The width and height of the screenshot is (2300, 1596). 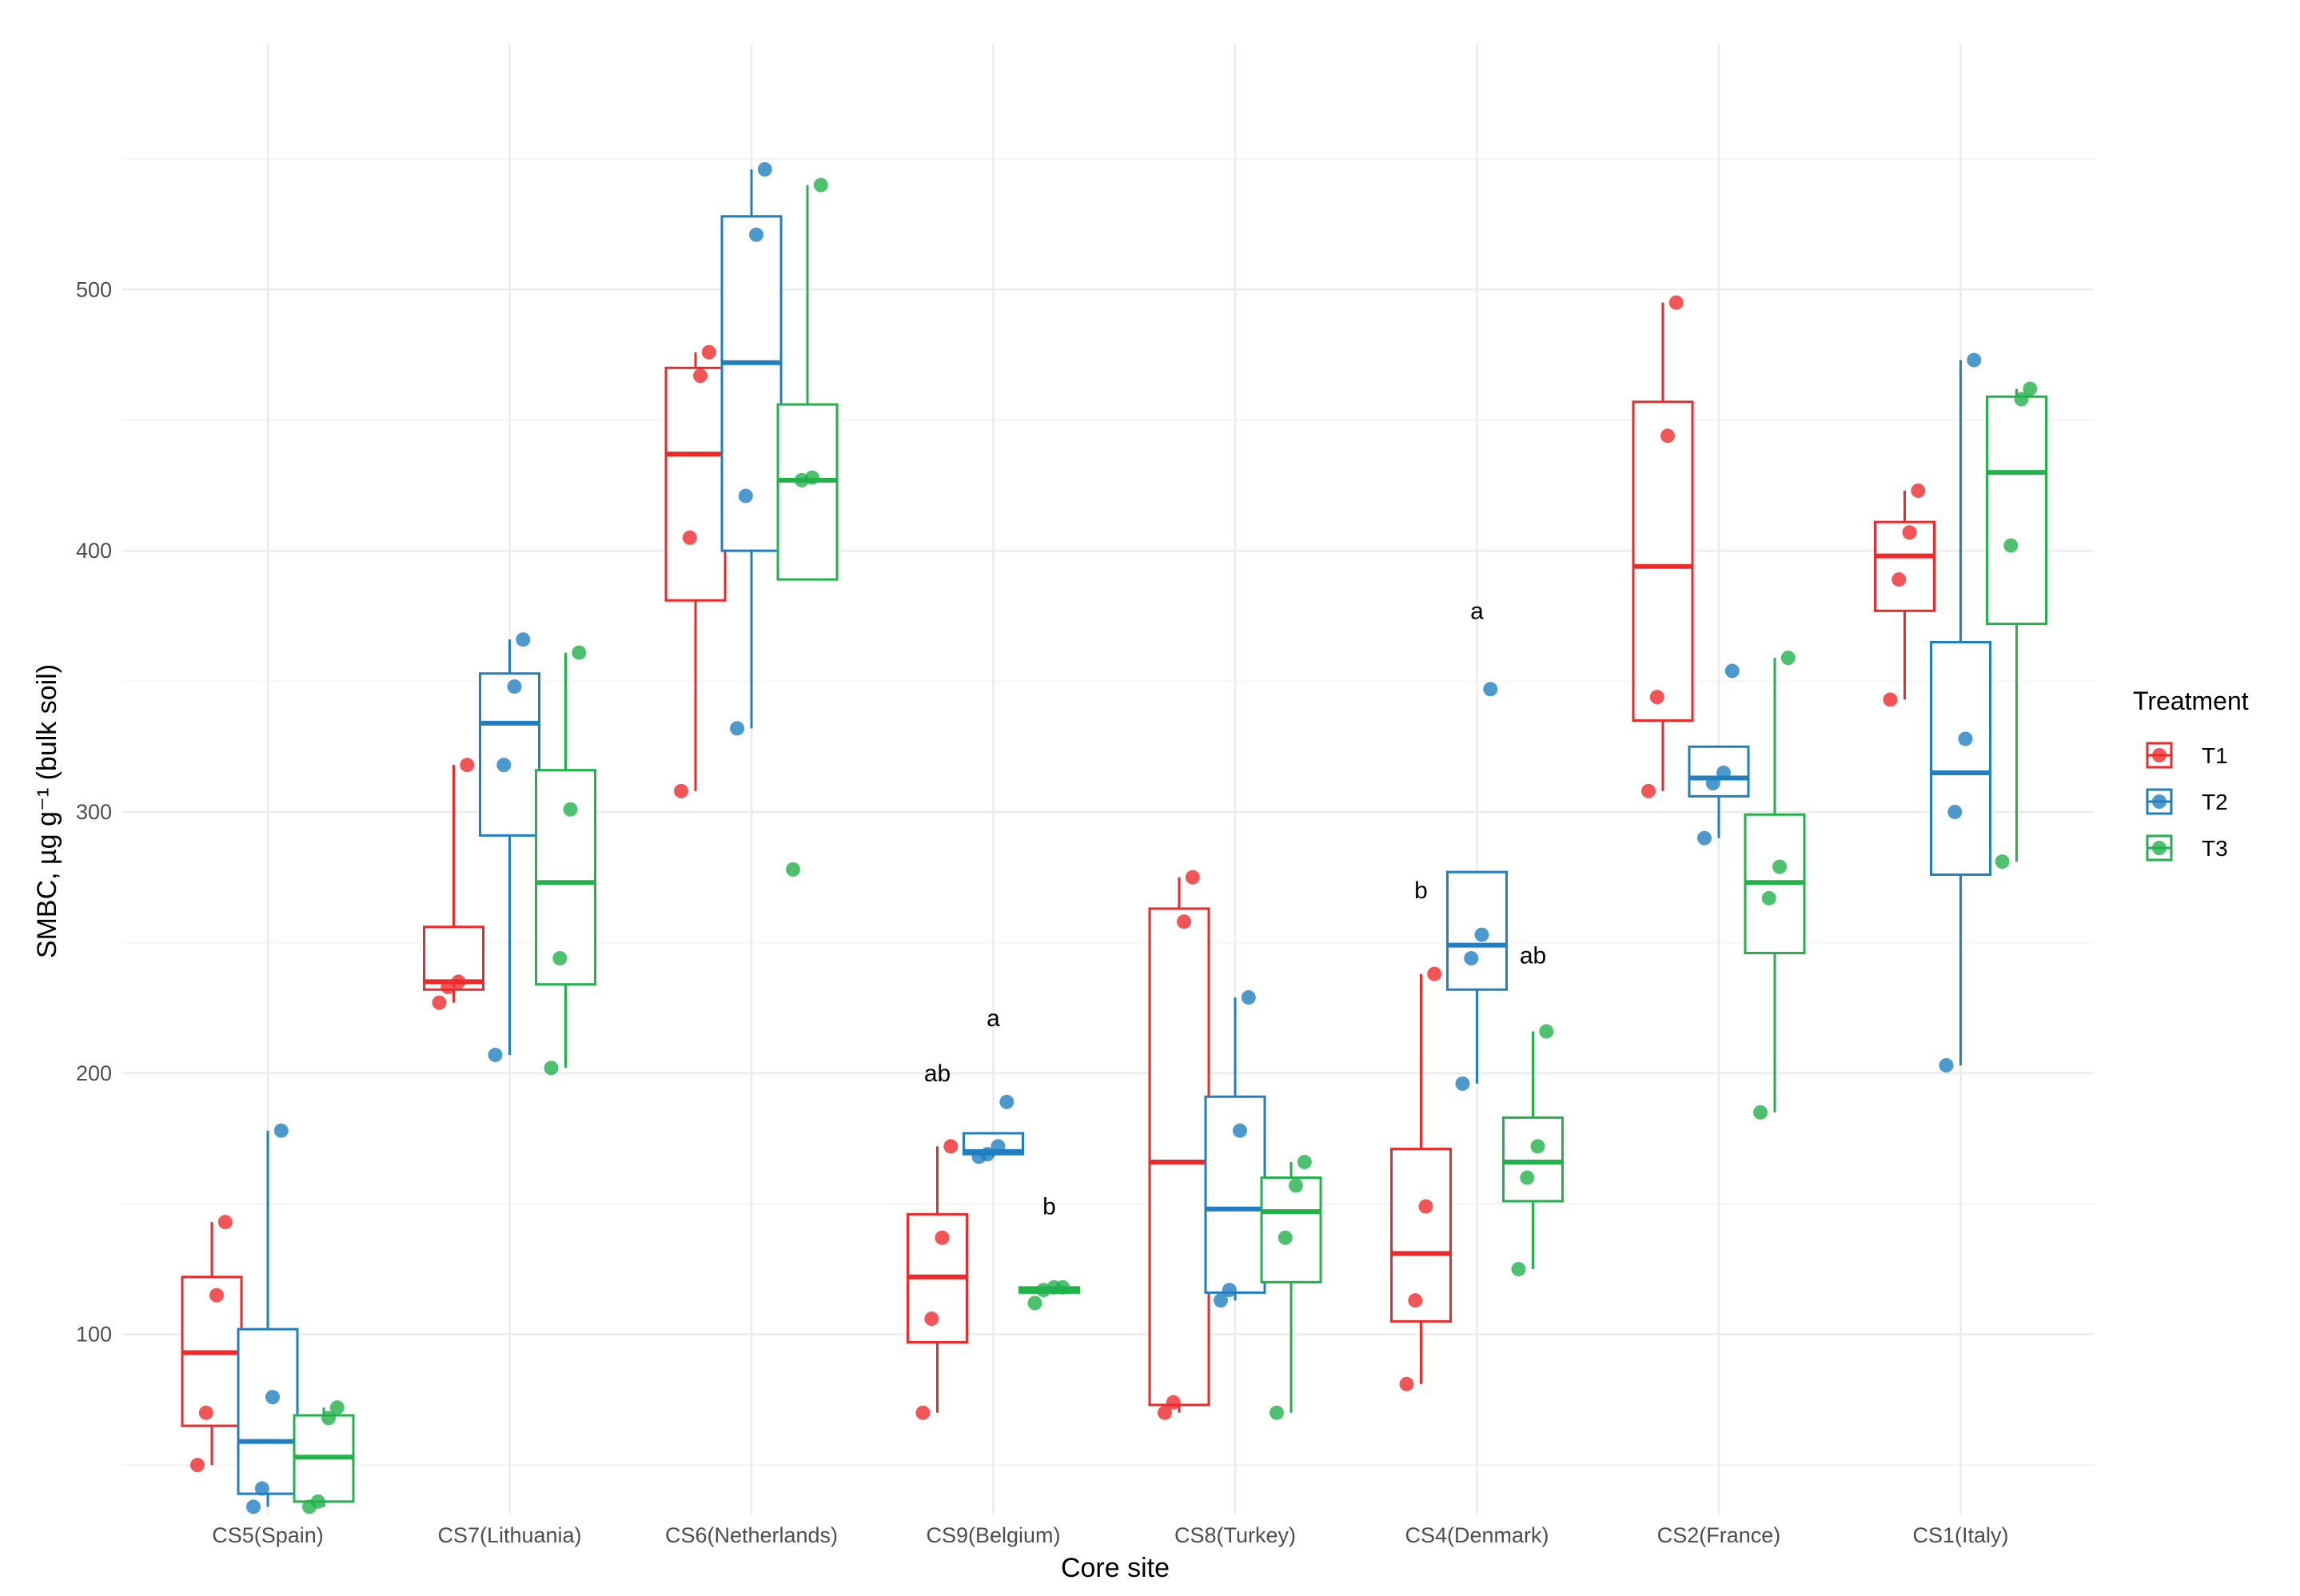 What do you see at coordinates (1719, 791) in the screenshot?
I see `box-T2-CS2(France)` at bounding box center [1719, 791].